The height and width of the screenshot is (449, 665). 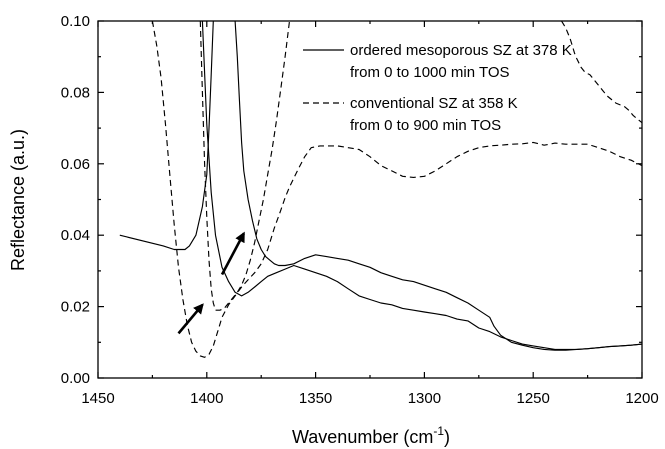 I want to click on y-tick-label: 0.08, so click(x=75, y=92).